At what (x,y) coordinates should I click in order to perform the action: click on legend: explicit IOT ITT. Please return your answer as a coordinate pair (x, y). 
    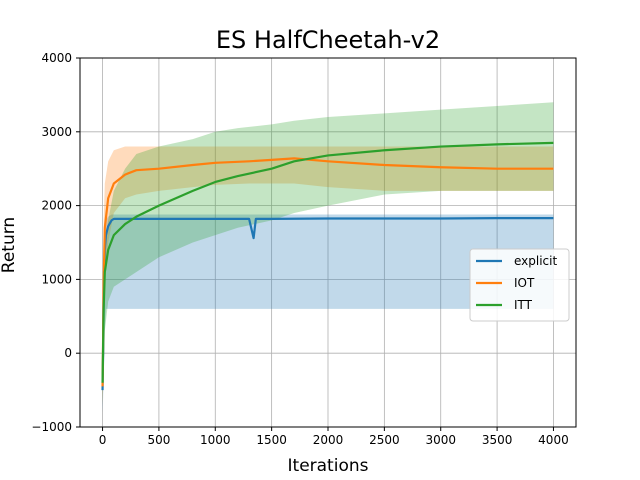
    Looking at the image, I should click on (519, 285).